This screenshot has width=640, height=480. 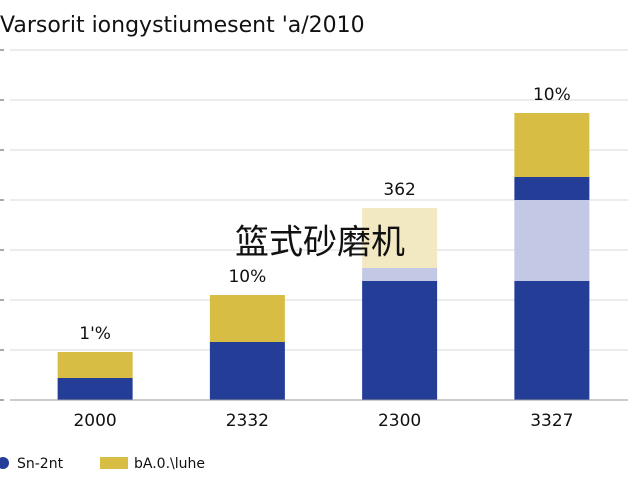 What do you see at coordinates (182, 25) in the screenshot?
I see `chart-title: Varsorit iongystiumesent 'a/2010` at bounding box center [182, 25].